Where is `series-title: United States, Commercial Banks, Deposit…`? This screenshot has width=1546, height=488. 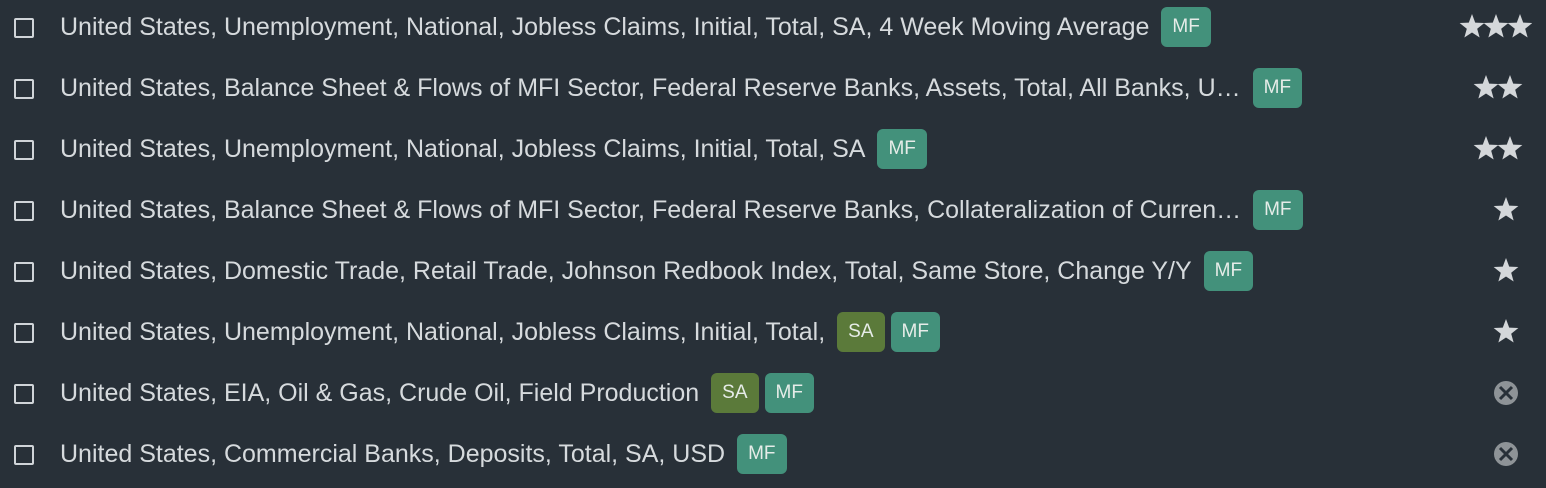
series-title: United States, Commercial Banks, Deposit… is located at coordinates (393, 453).